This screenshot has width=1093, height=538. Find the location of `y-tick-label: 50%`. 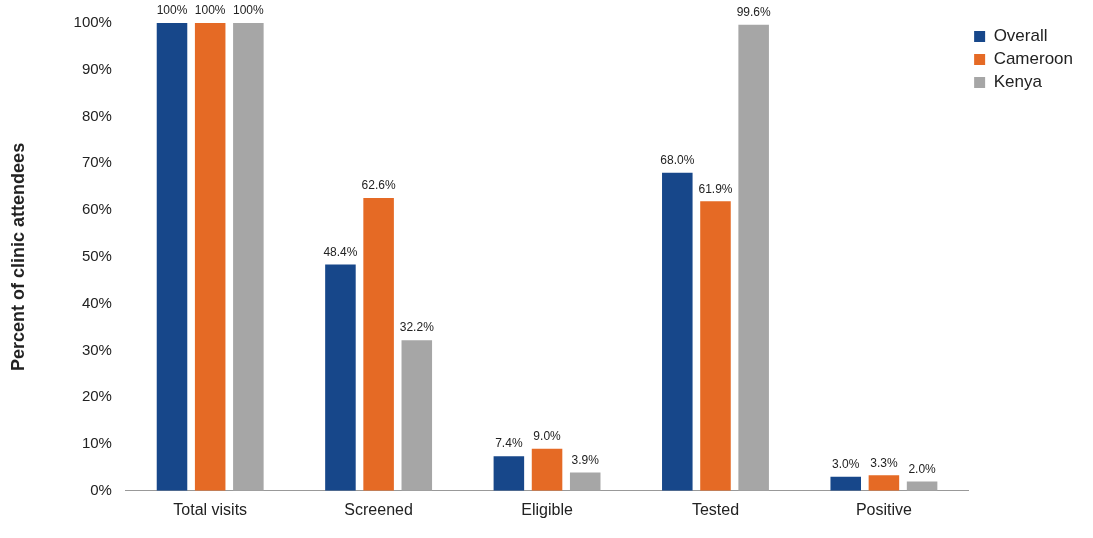

y-tick-label: 50% is located at coordinates (96, 256).